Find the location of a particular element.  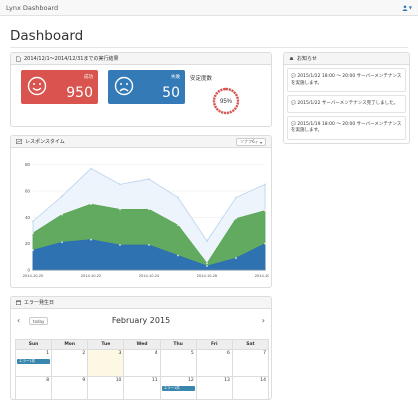

user-menu: ▼ is located at coordinates (407, 7).